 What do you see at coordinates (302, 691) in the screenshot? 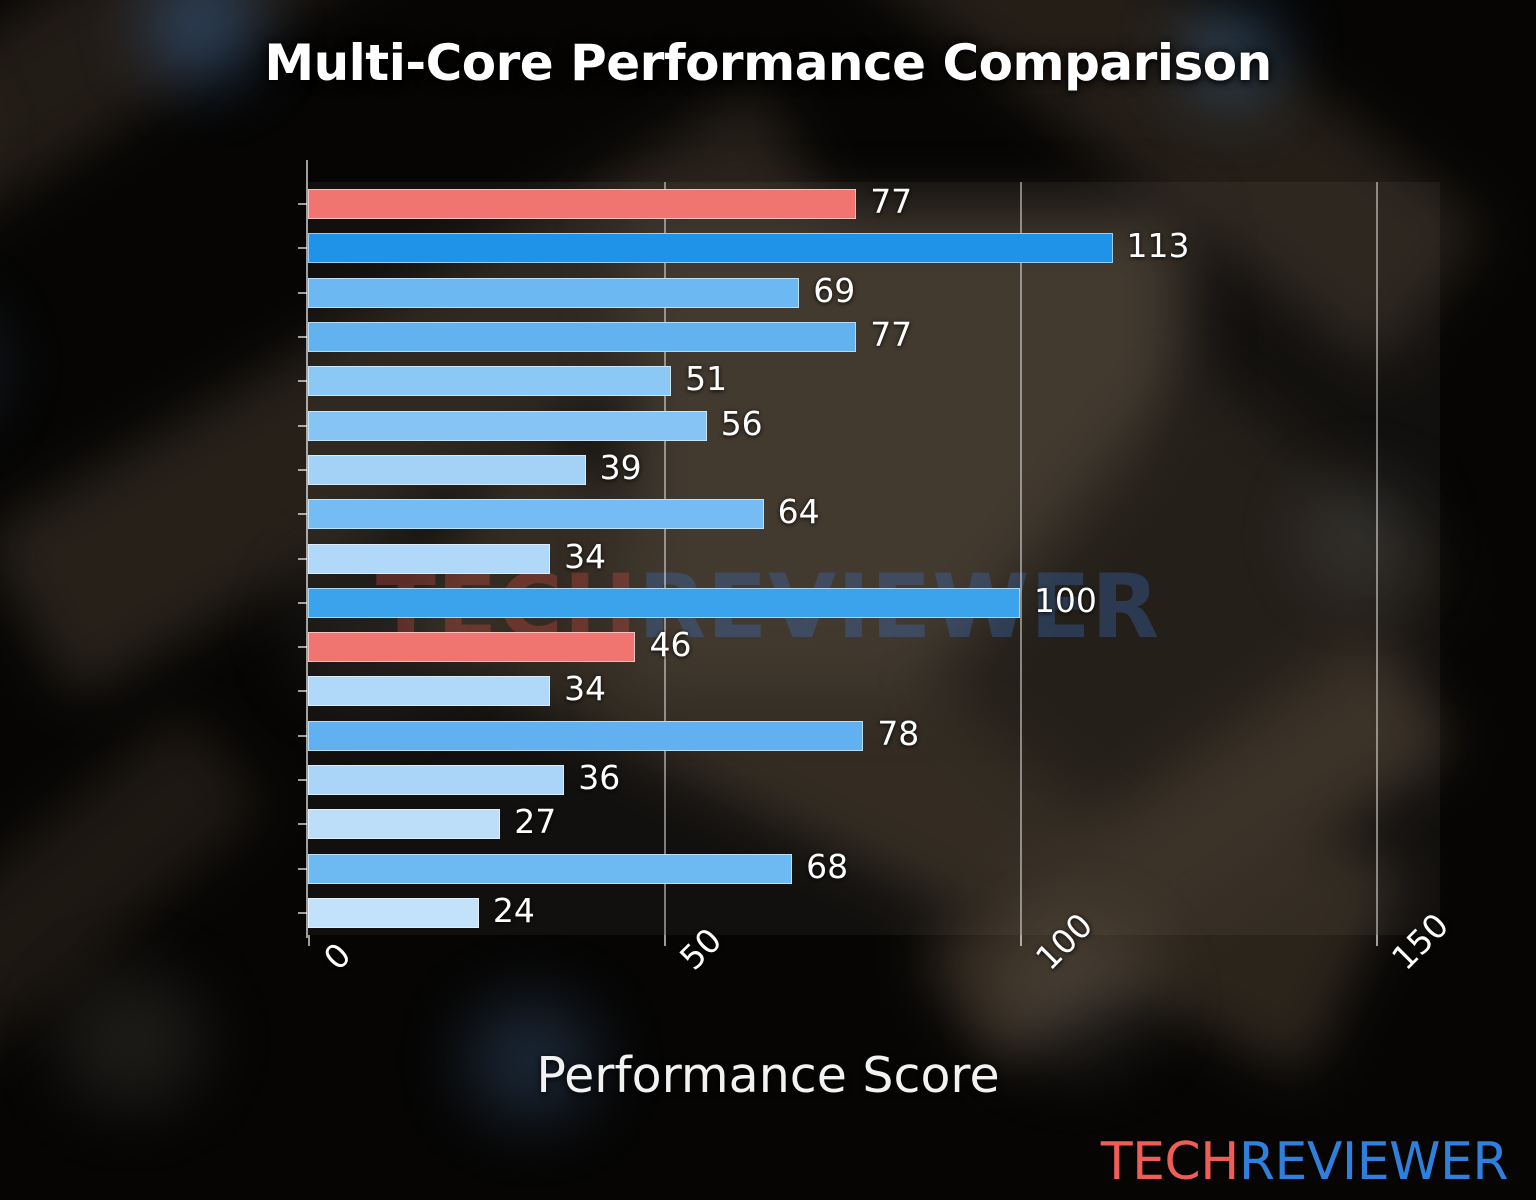
I see `y-tick-mark-7600X` at bounding box center [302, 691].